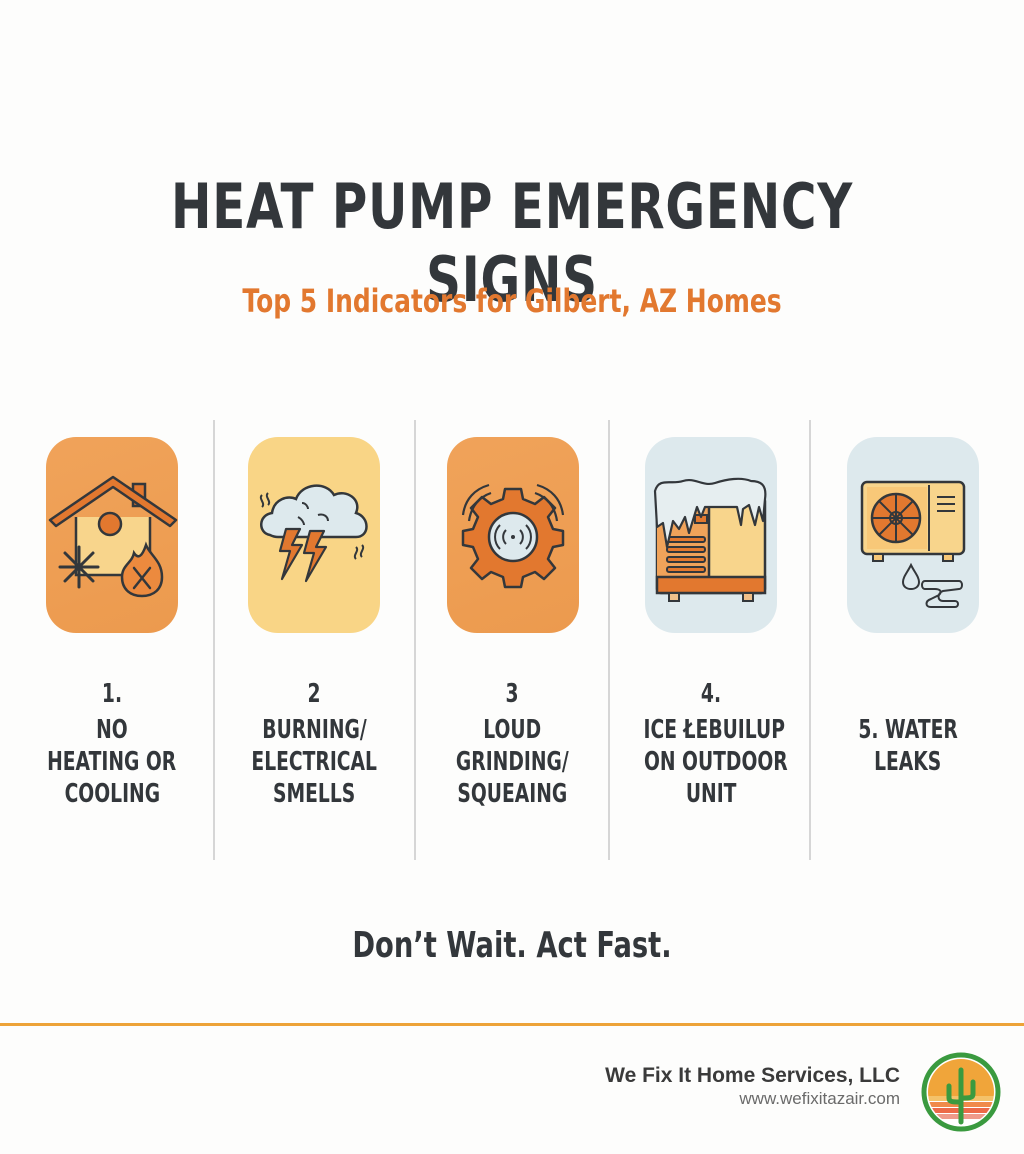 The image size is (1024, 1154). I want to click on sign-label-4: 4. ICE ŁEBUILUP ON OUTDOOR UNIT, so click(715, 744).